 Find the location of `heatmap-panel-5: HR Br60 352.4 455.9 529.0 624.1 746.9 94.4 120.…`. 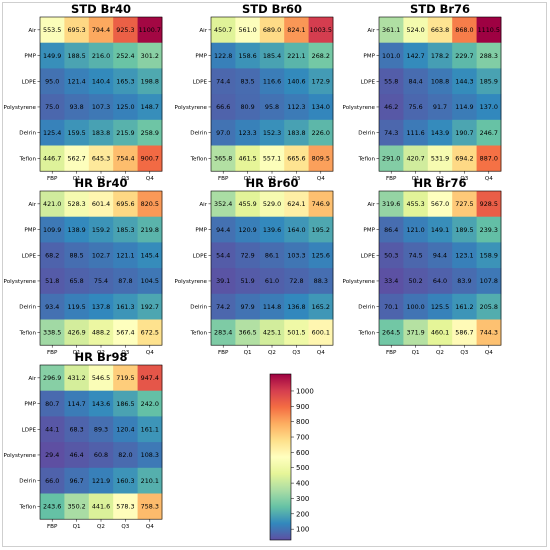

heatmap-panel-5: HR Br60 352.4 455.9 529.0 624.1 746.9 94.4 120.… is located at coordinates (254, 266).